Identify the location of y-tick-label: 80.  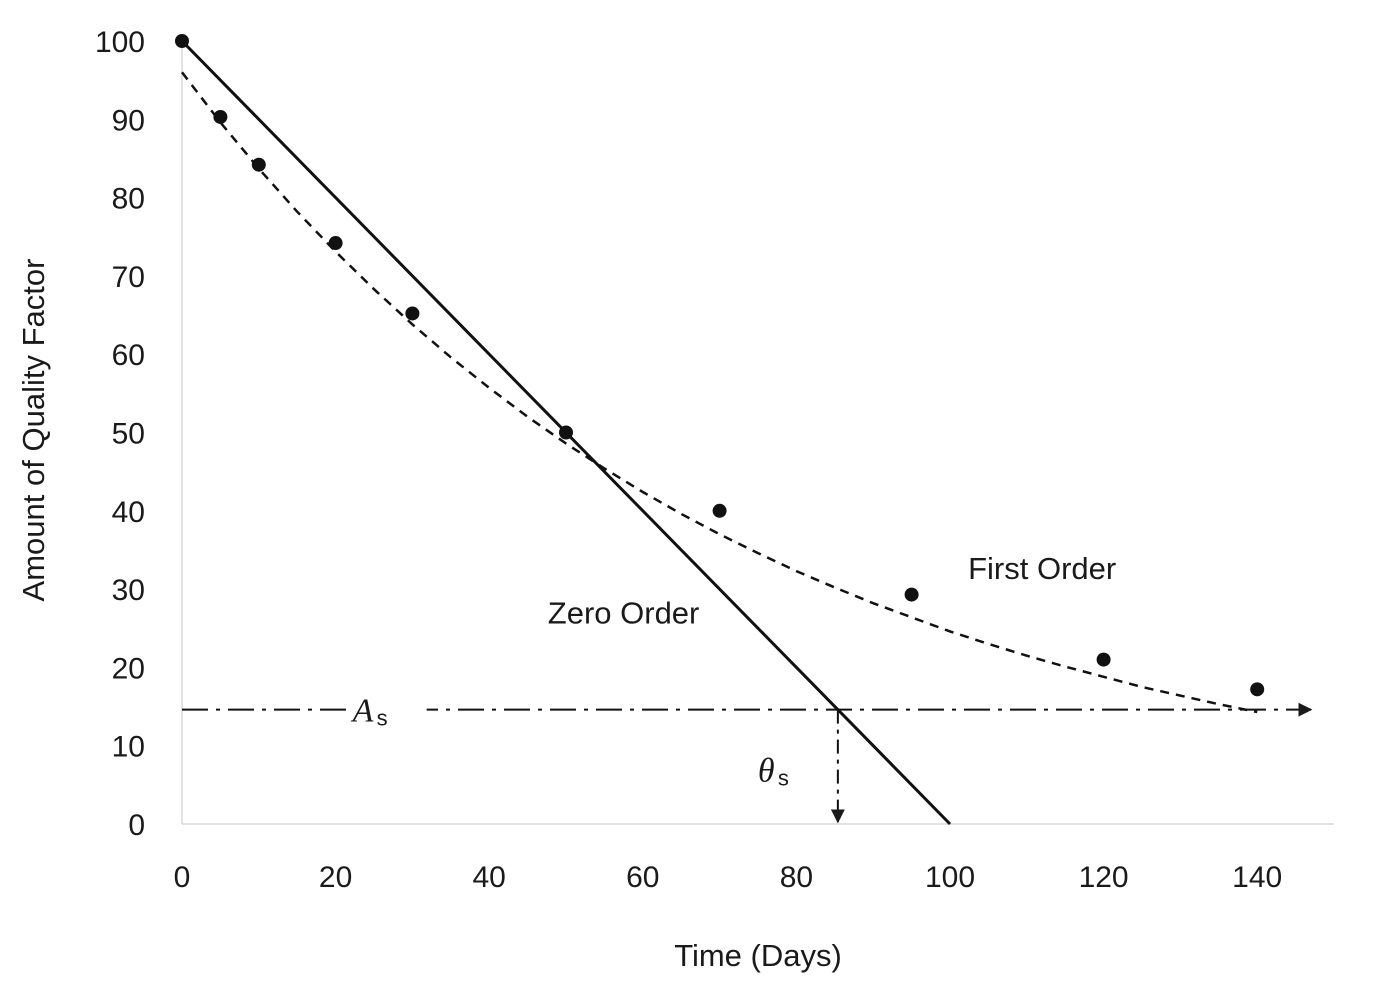
(128, 199).